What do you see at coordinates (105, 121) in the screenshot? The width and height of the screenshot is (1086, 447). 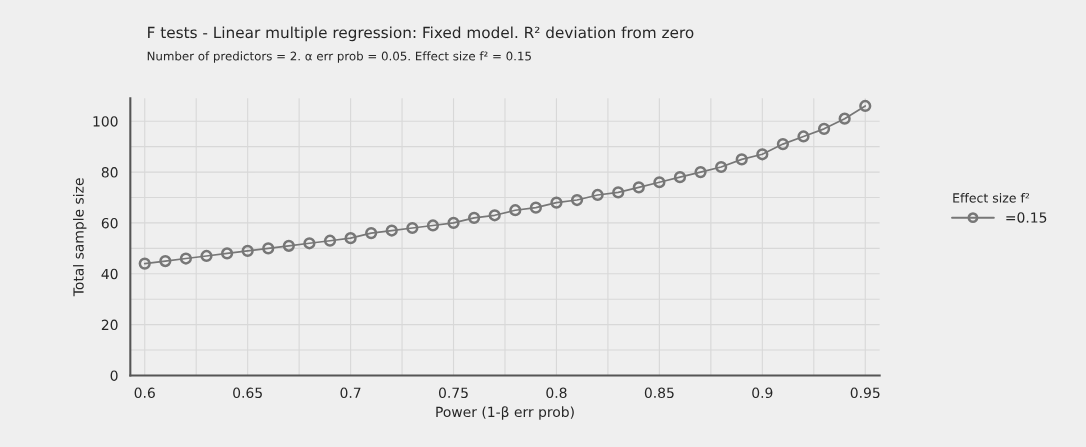 I see `y-tick-label: 100` at bounding box center [105, 121].